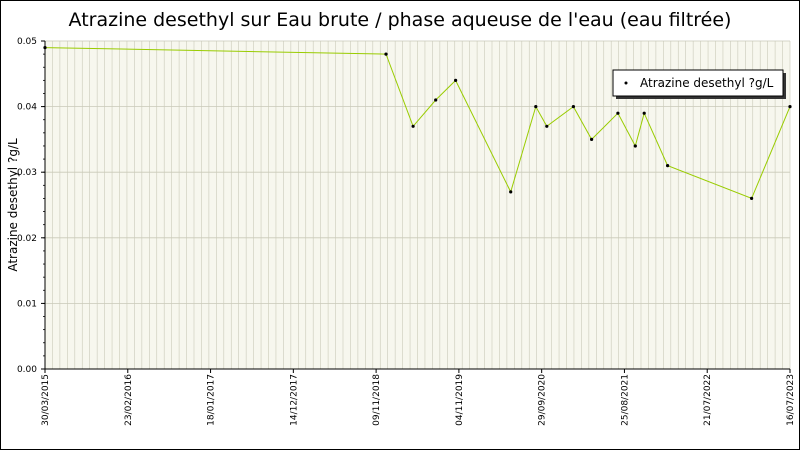 This screenshot has height=450, width=800. Describe the element at coordinates (212, 400) in the screenshot. I see `x-tick-label: 18/01/2017` at that location.